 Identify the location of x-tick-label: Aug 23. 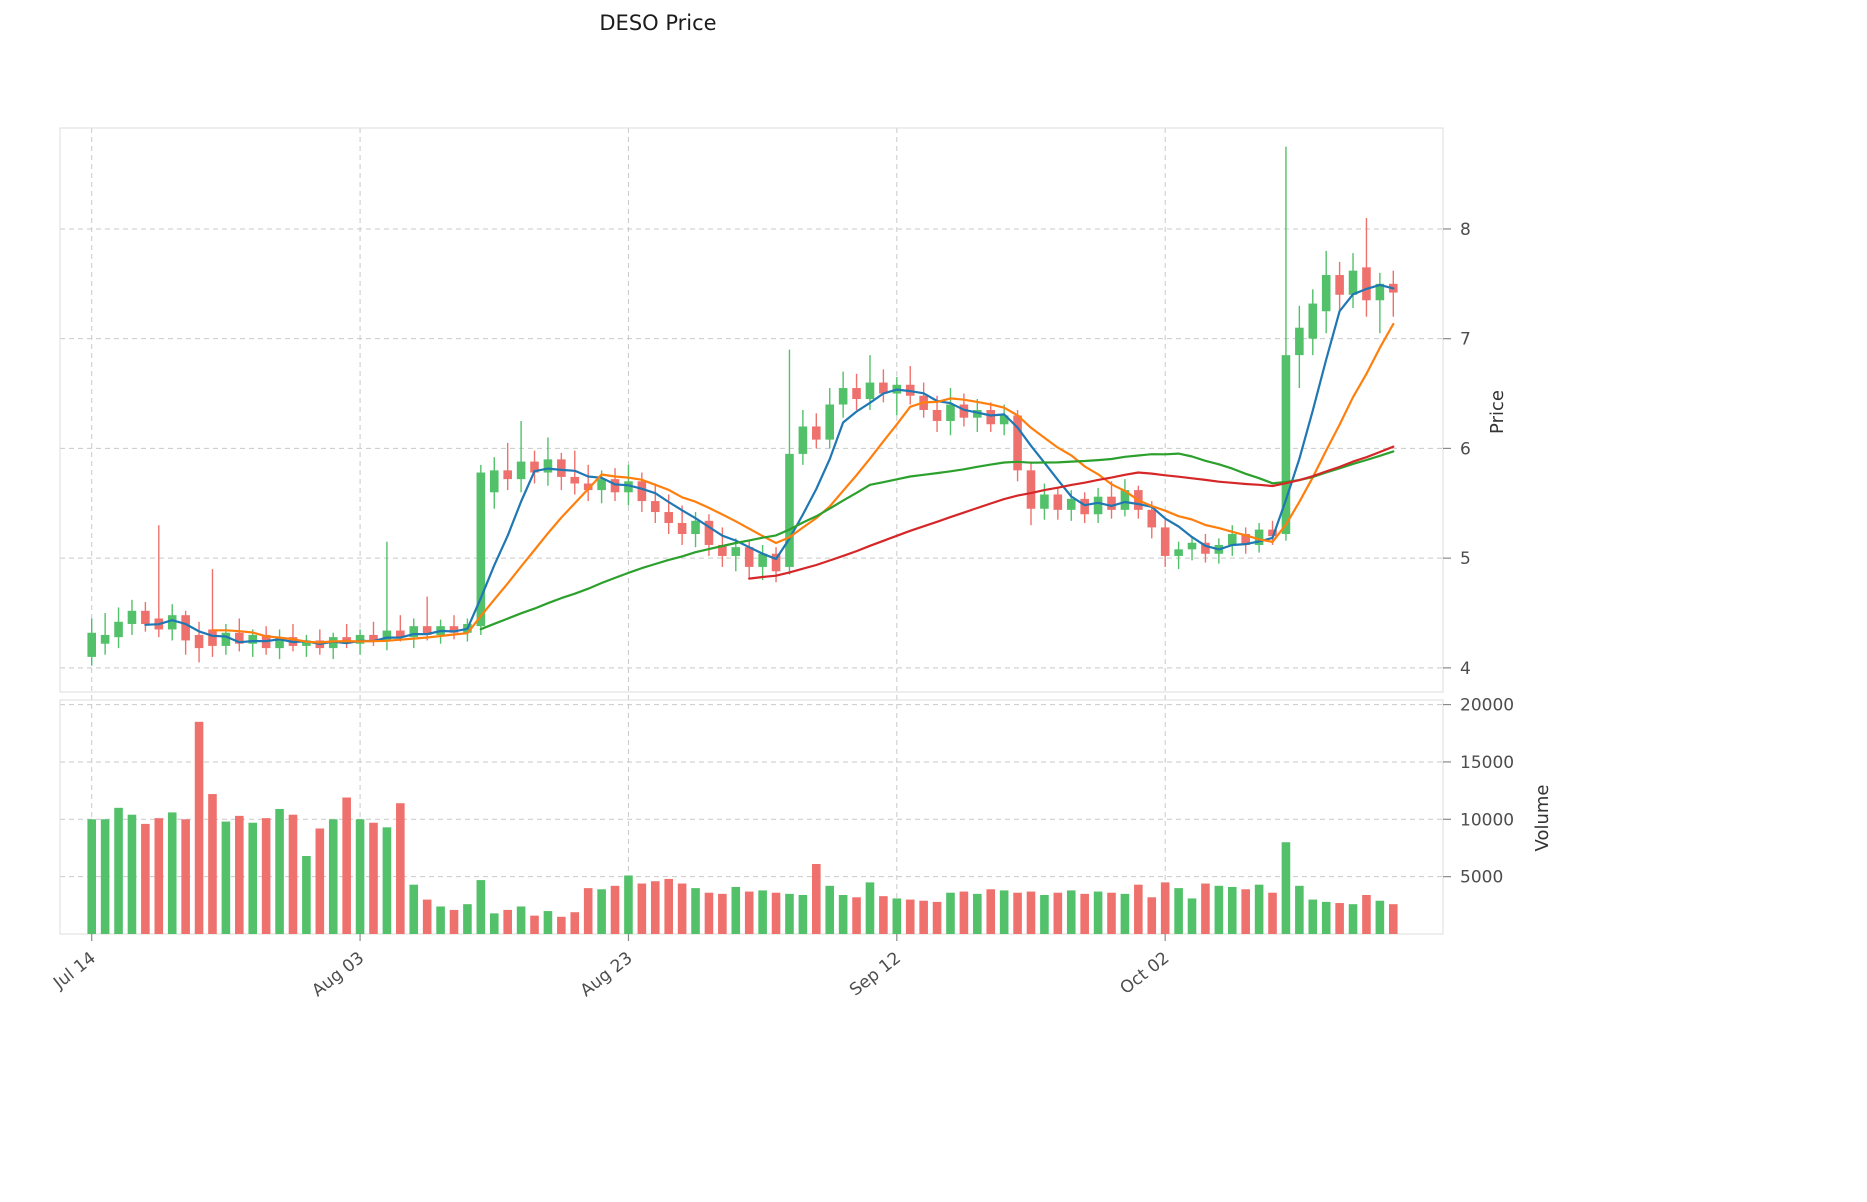
(607, 974).